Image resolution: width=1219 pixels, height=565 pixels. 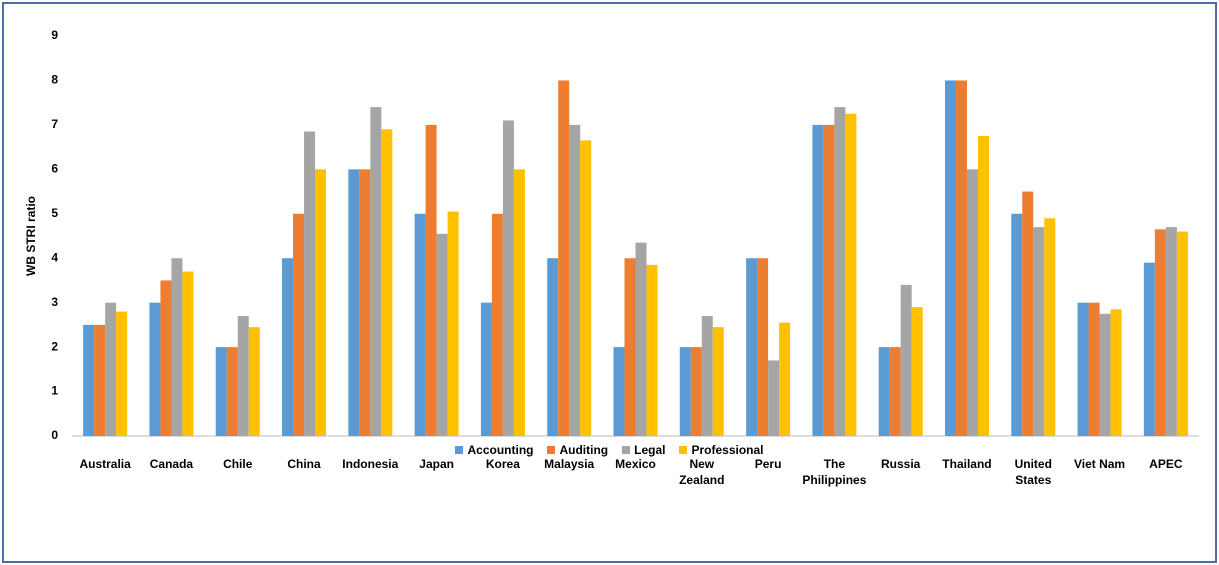 What do you see at coordinates (54, 257) in the screenshot?
I see `y-tick-label: 4` at bounding box center [54, 257].